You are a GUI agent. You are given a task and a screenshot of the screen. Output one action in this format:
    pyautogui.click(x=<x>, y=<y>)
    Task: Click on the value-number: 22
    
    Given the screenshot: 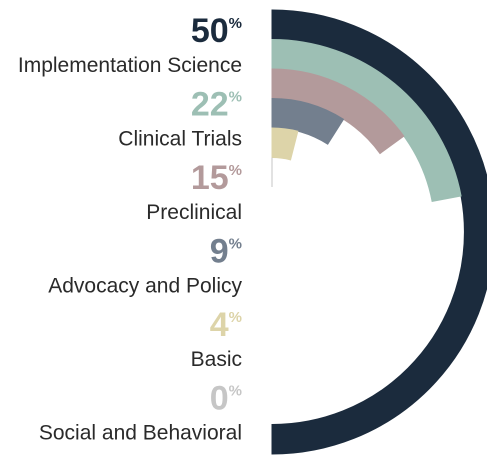 What is the action you would take?
    pyautogui.click(x=210, y=105)
    